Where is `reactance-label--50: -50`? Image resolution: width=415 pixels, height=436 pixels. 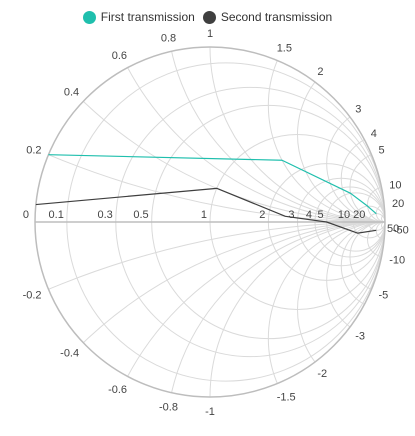
reactance-label--50: -50 is located at coordinates (401, 231).